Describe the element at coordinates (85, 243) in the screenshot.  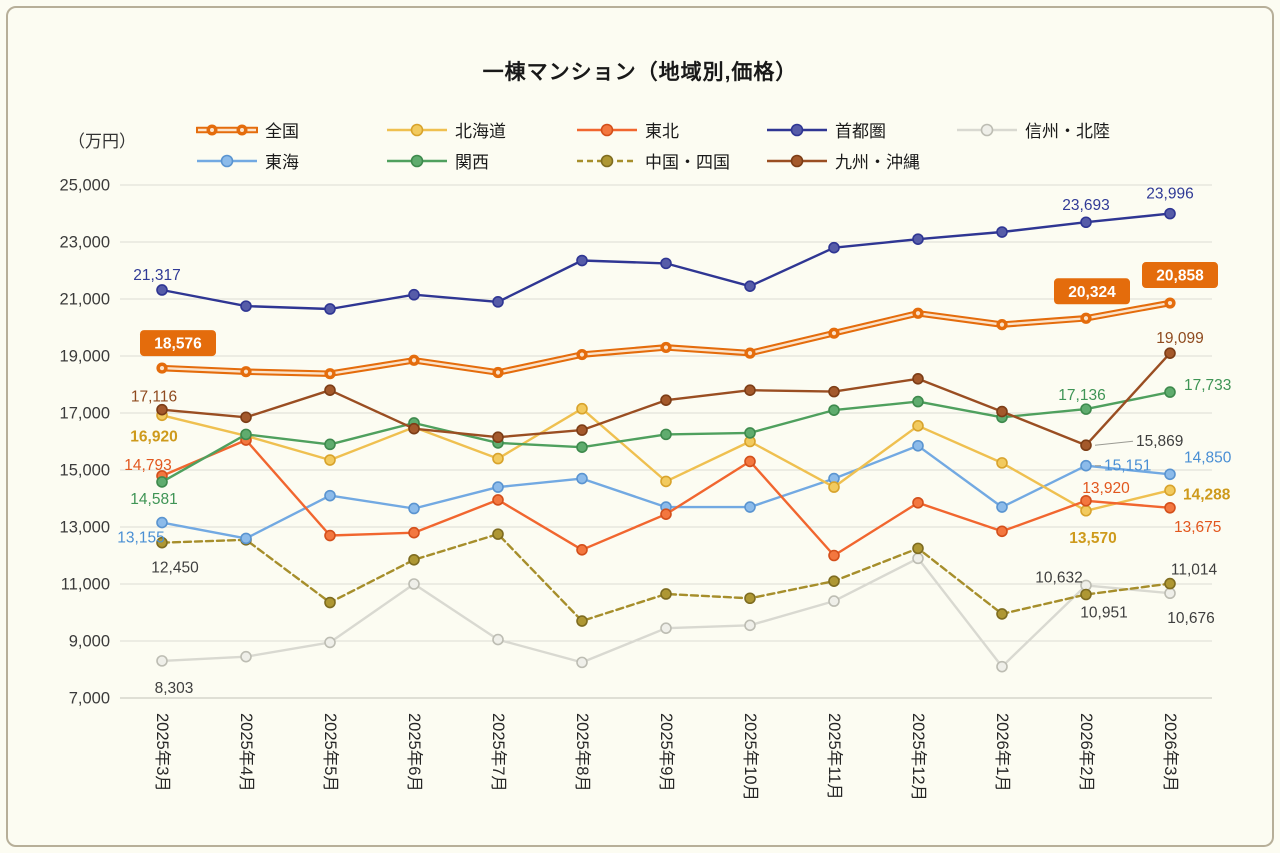
I see `y-axis-label: 23,000` at that location.